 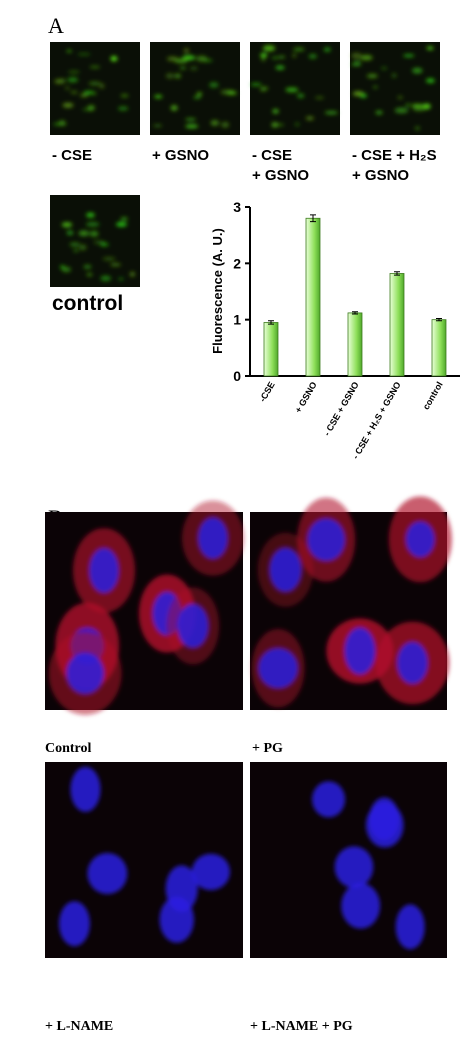 What do you see at coordinates (237, 263) in the screenshot?
I see `y-tick-label: 2` at bounding box center [237, 263].